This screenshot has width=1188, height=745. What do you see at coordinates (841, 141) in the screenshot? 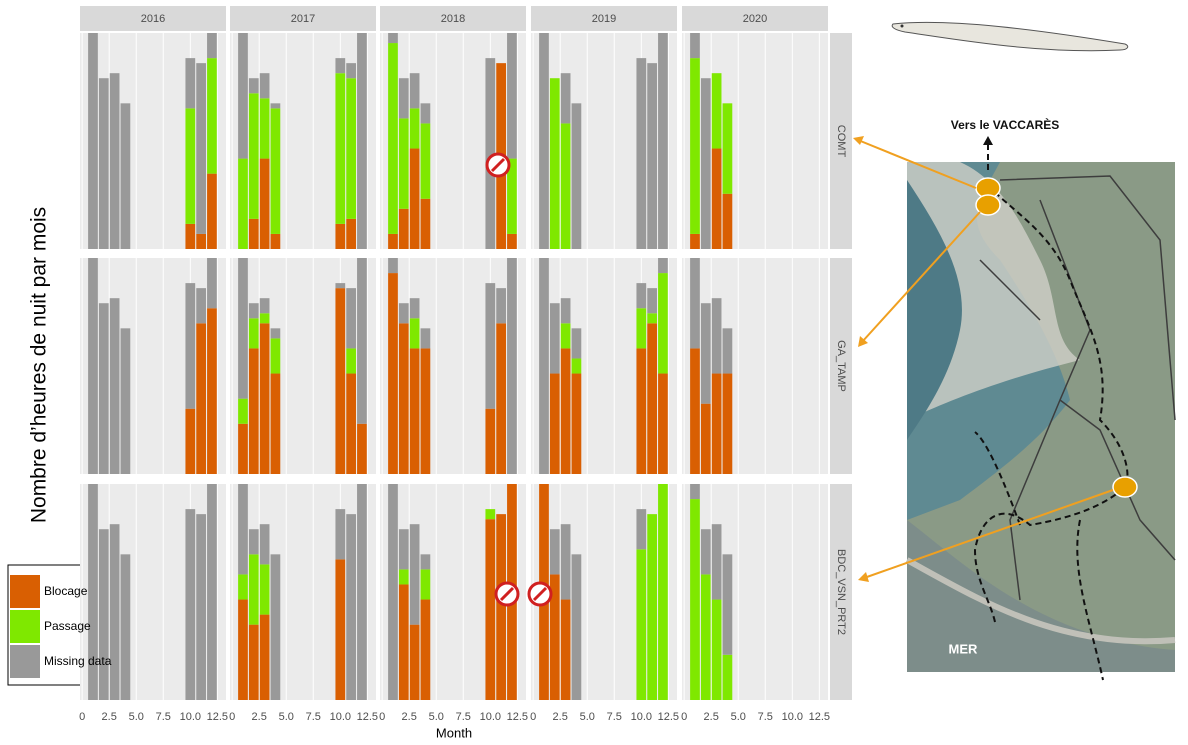
I see `facet-label: COMT` at bounding box center [841, 141].